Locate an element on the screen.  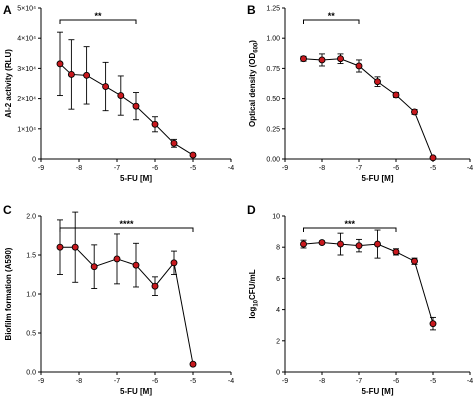
y-tick-label: 8 is located at coordinates (278, 248).